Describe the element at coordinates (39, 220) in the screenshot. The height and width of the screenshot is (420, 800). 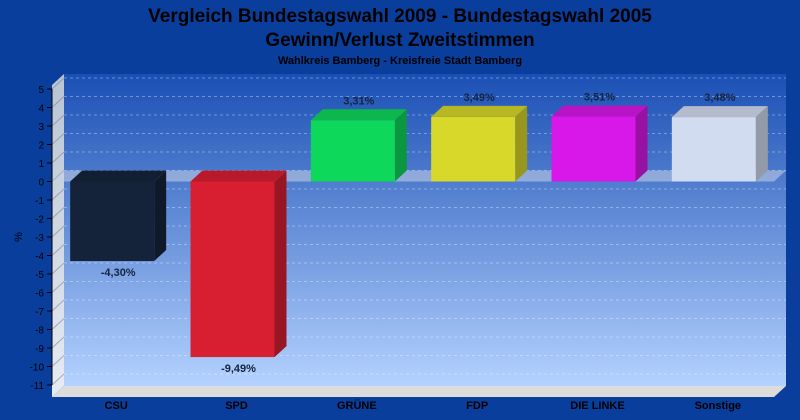
I see `y-tick-label: -2` at that location.